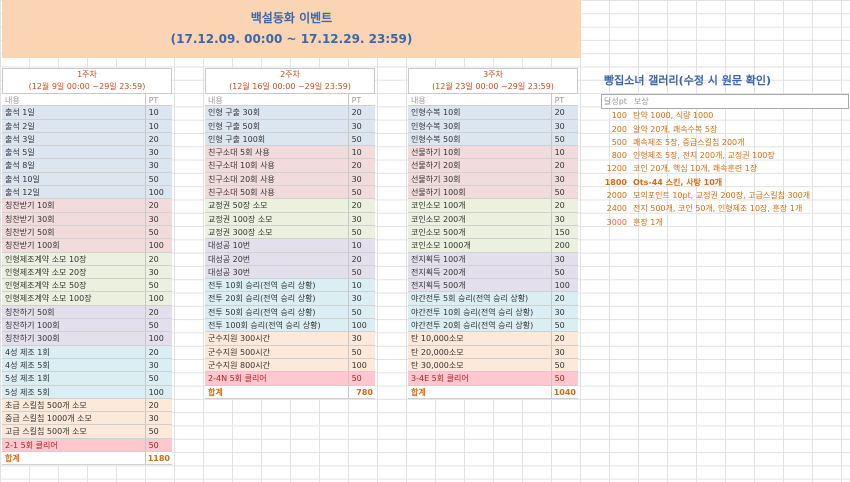 The width and height of the screenshot is (850, 482). I want to click on table-row: 교정권 50장 소모 20, so click(290, 206).